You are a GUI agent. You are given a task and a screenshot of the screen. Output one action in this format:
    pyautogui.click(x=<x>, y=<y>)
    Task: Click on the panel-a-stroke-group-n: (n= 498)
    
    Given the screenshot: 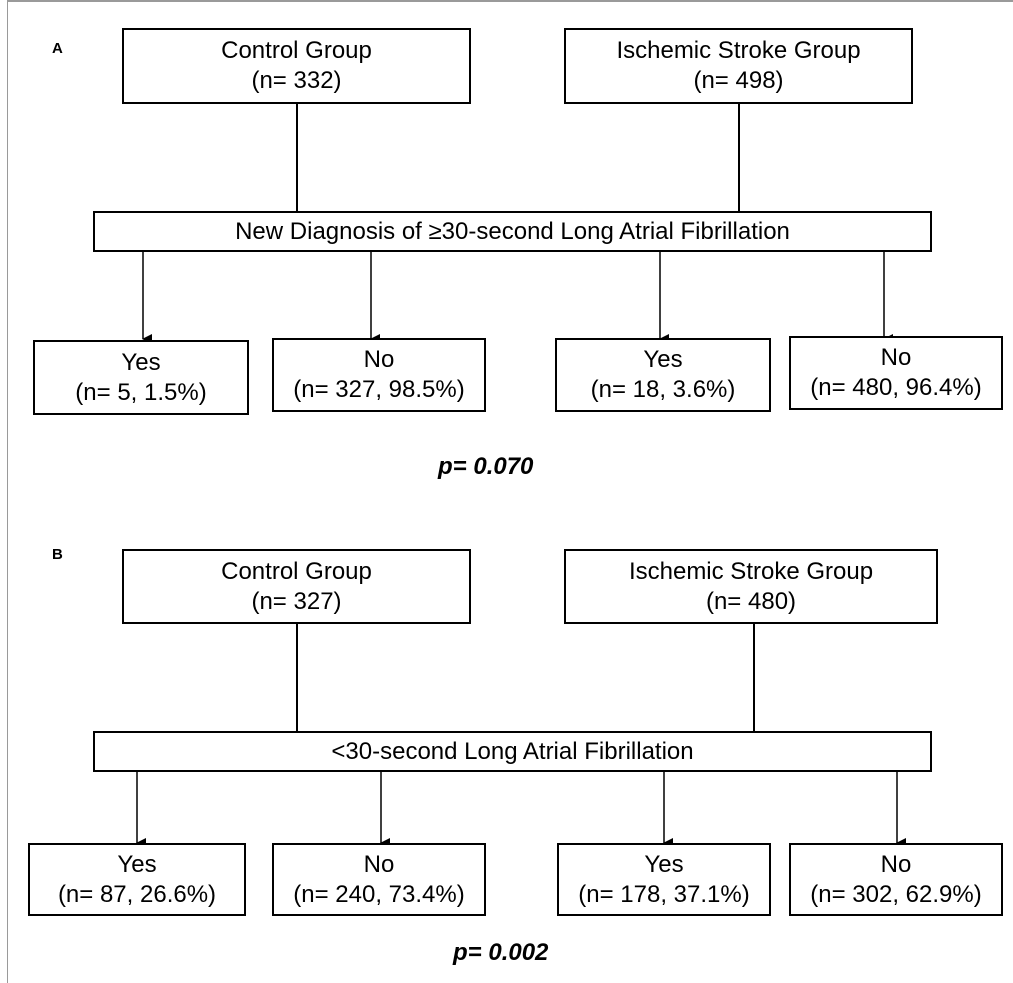 What is the action you would take?
    pyautogui.click(x=738, y=80)
    